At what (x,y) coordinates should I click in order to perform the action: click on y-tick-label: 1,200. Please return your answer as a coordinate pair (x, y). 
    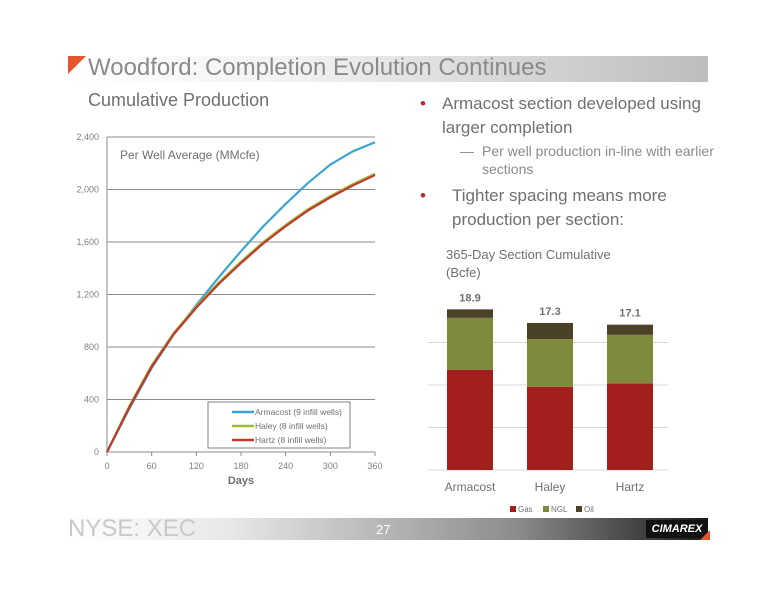
    Looking at the image, I should click on (87, 295).